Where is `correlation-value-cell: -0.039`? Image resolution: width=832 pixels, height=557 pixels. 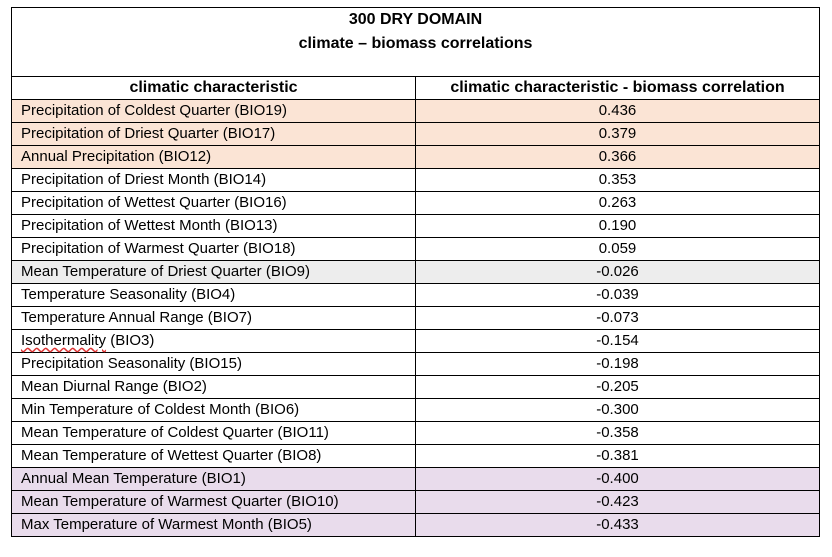
correlation-value-cell: -0.039 is located at coordinates (617, 295).